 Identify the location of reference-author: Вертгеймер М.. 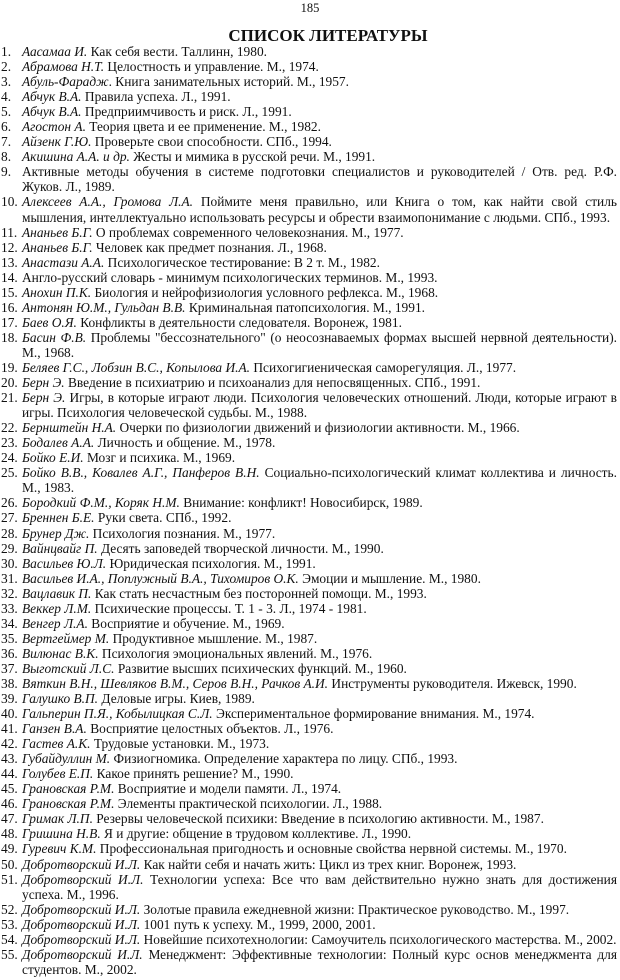
(66, 638).